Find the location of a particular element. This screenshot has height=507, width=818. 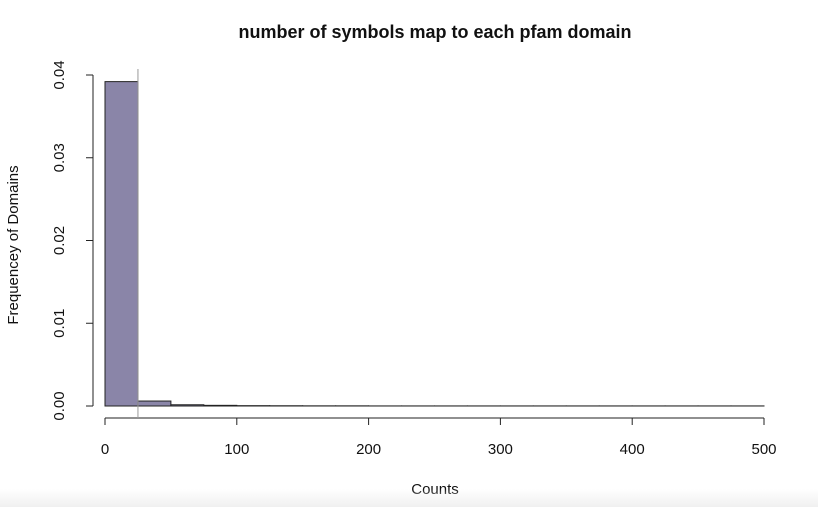

y-axis-label: Frequencey of Domains is located at coordinates (13, 244).